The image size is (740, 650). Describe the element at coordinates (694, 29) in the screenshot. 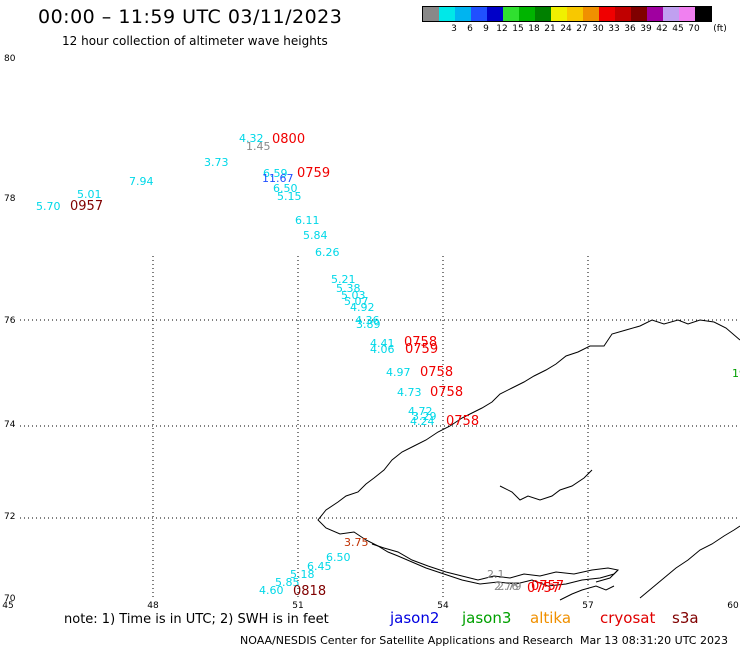

I see `legend-tick-label: 70` at that location.